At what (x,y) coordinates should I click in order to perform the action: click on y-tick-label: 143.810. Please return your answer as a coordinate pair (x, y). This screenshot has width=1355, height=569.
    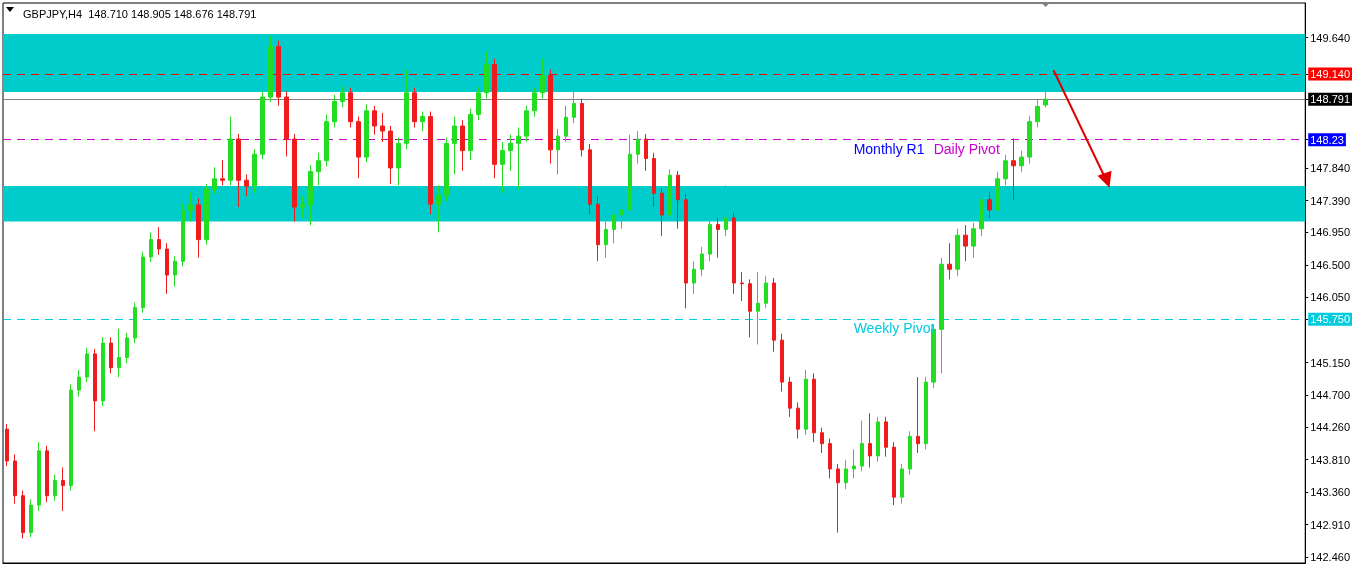
    Looking at the image, I should click on (1330, 459).